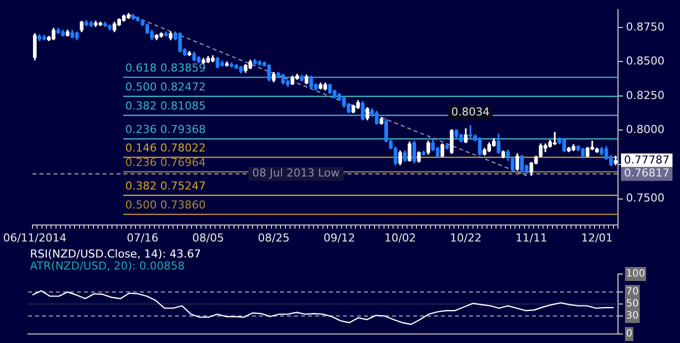  I want to click on x-tick-label: 08/25, so click(274, 237).